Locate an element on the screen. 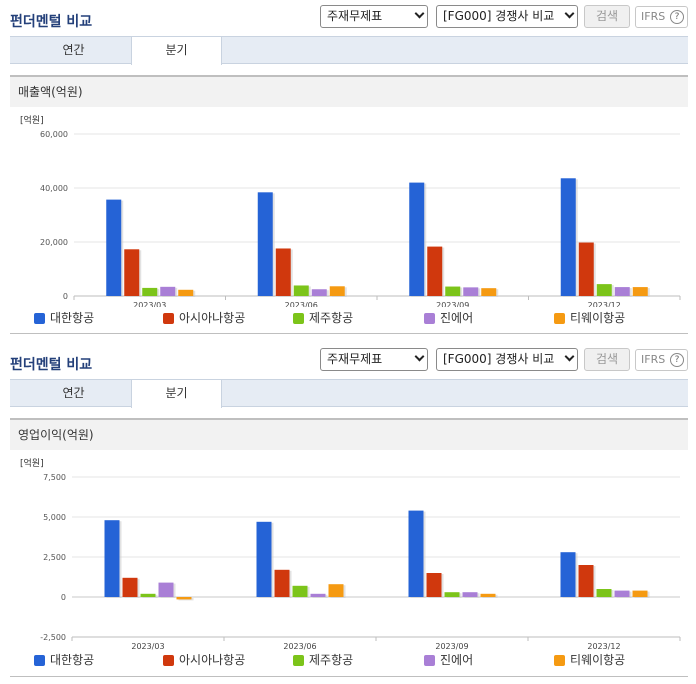 This screenshot has width=696, height=684. x-tick-label: 2023/06 is located at coordinates (299, 646).